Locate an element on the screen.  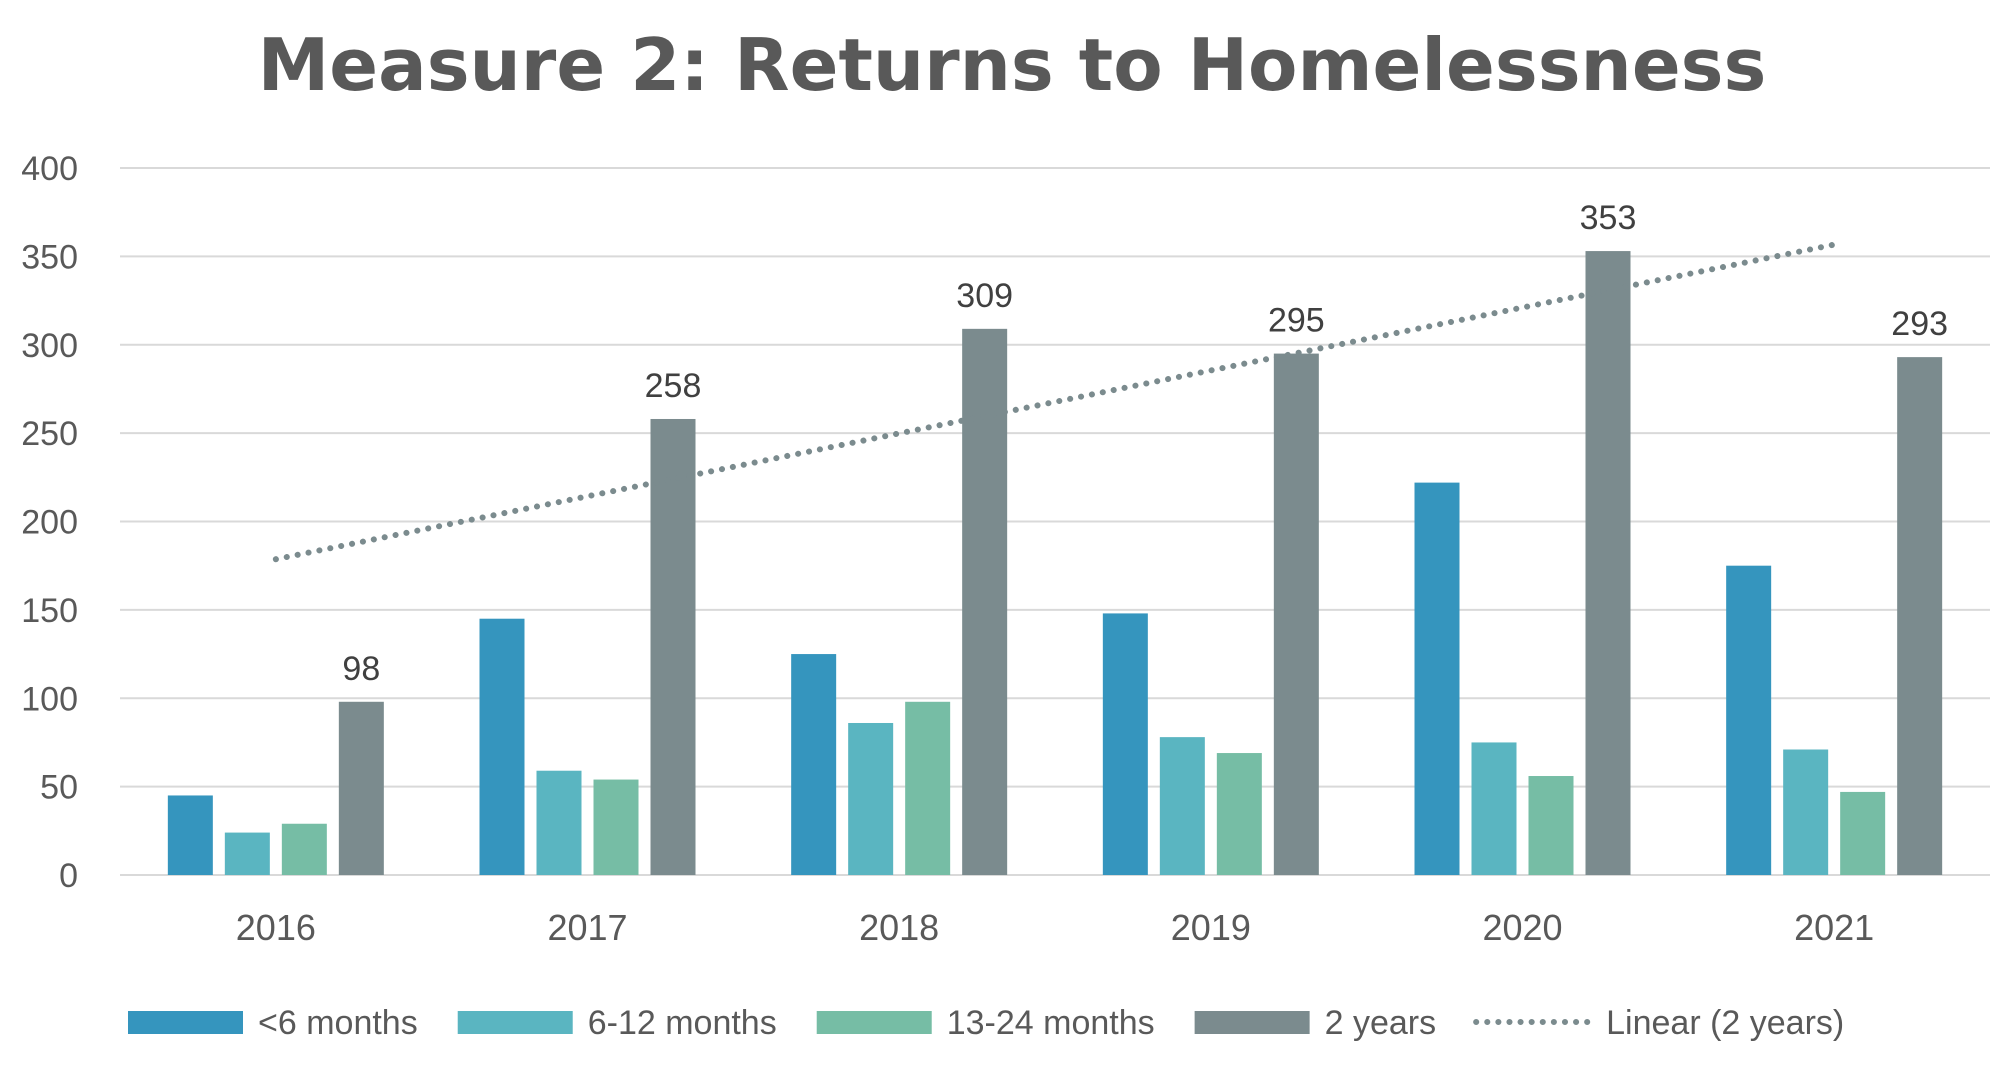
y-tick-label: 250 is located at coordinates (49, 434).